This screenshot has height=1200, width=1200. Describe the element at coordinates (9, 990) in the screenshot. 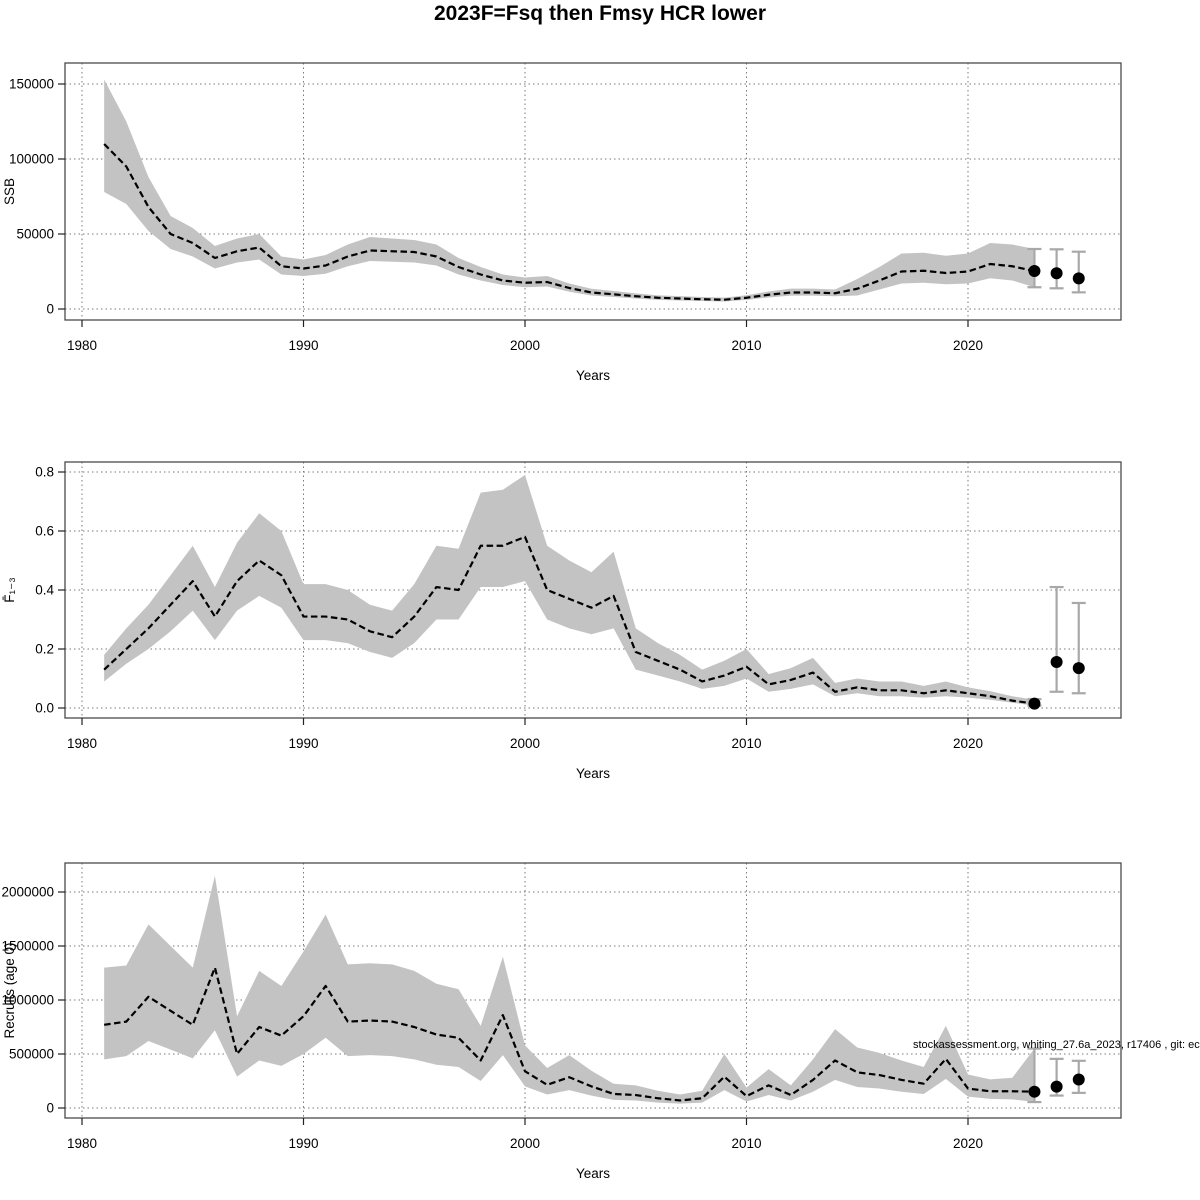

I see `y-axis-label: Recruits (age 0)` at that location.